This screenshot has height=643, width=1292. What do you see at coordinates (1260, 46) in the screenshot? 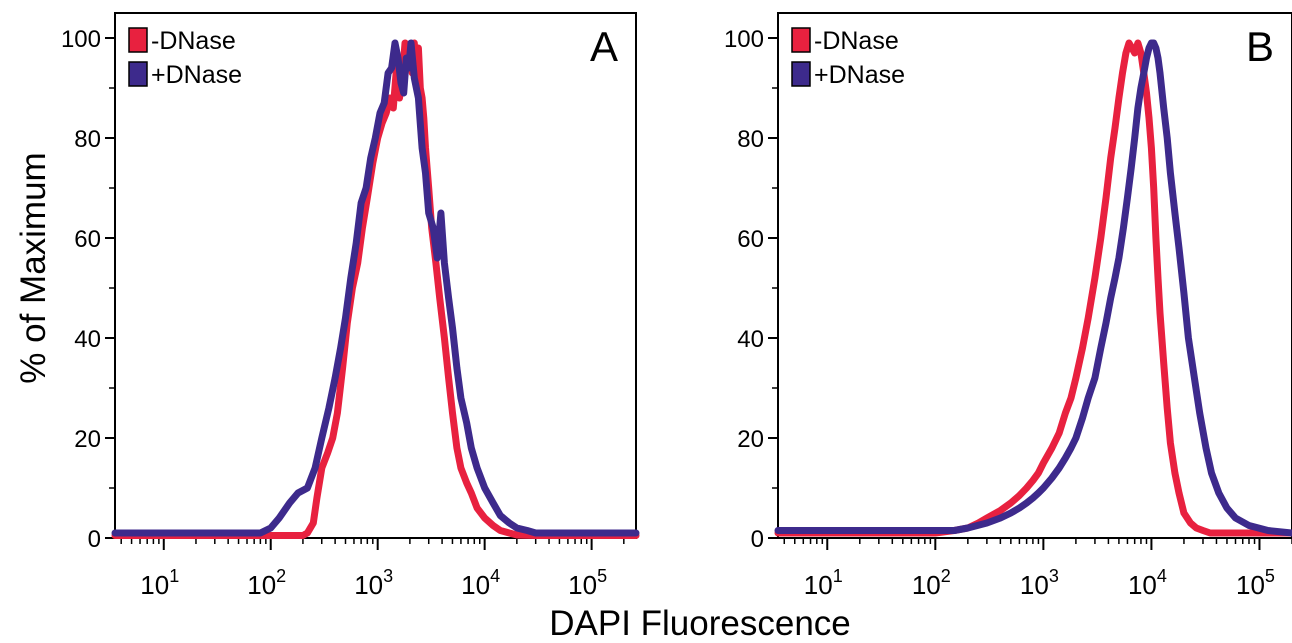
I see `panel-label: B` at bounding box center [1260, 46].